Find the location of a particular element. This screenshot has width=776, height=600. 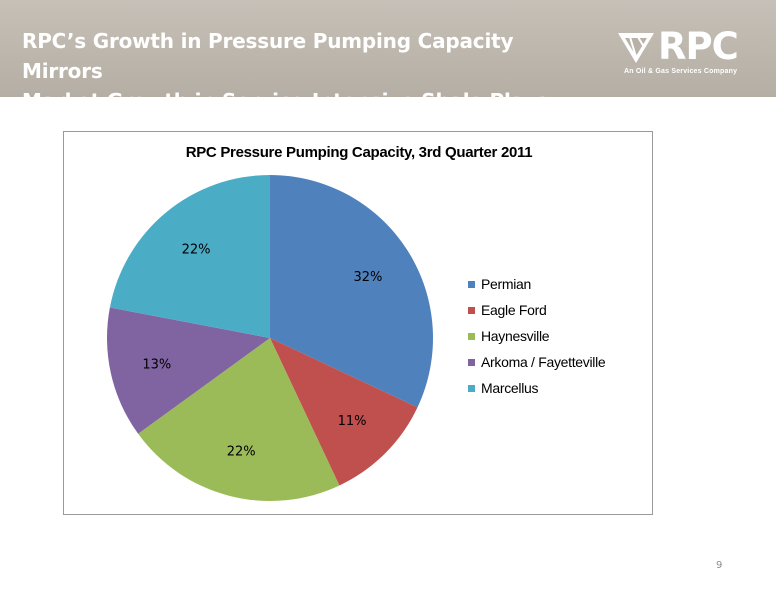

rpc-logo: RPC An Oil & Gas Services Company is located at coordinates (688, 54).